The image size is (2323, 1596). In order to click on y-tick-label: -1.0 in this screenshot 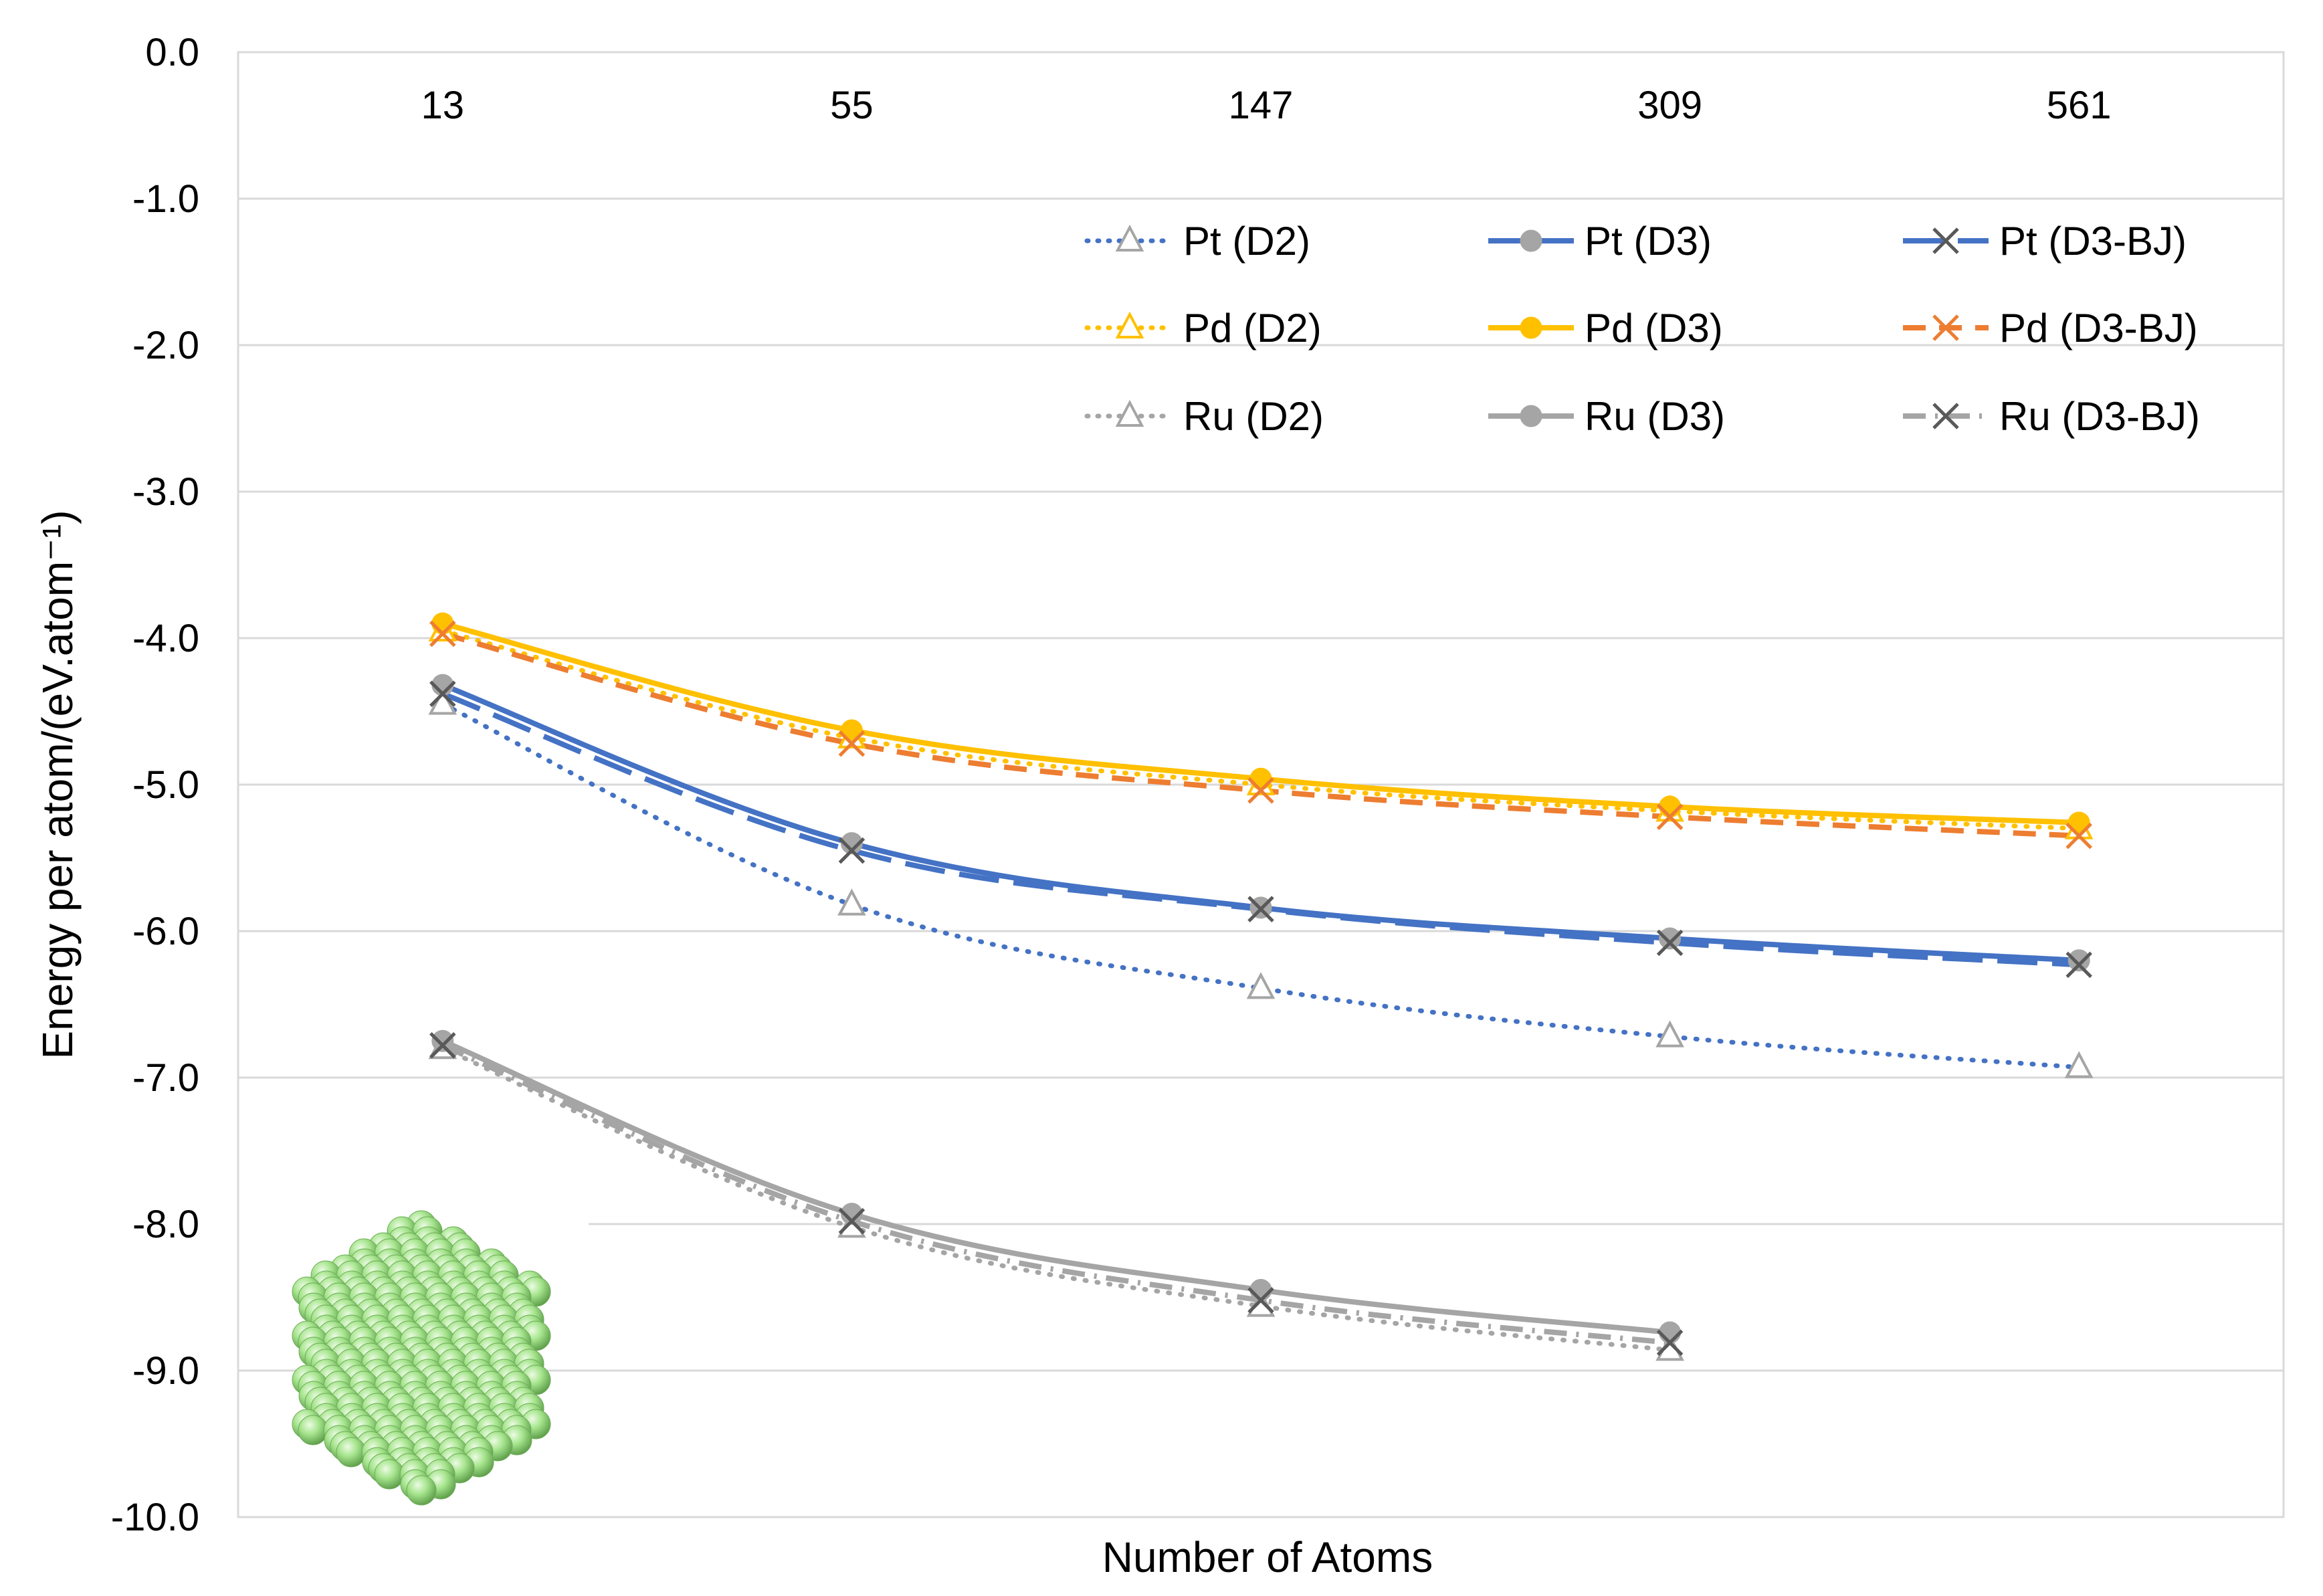, I will do `click(165, 199)`.